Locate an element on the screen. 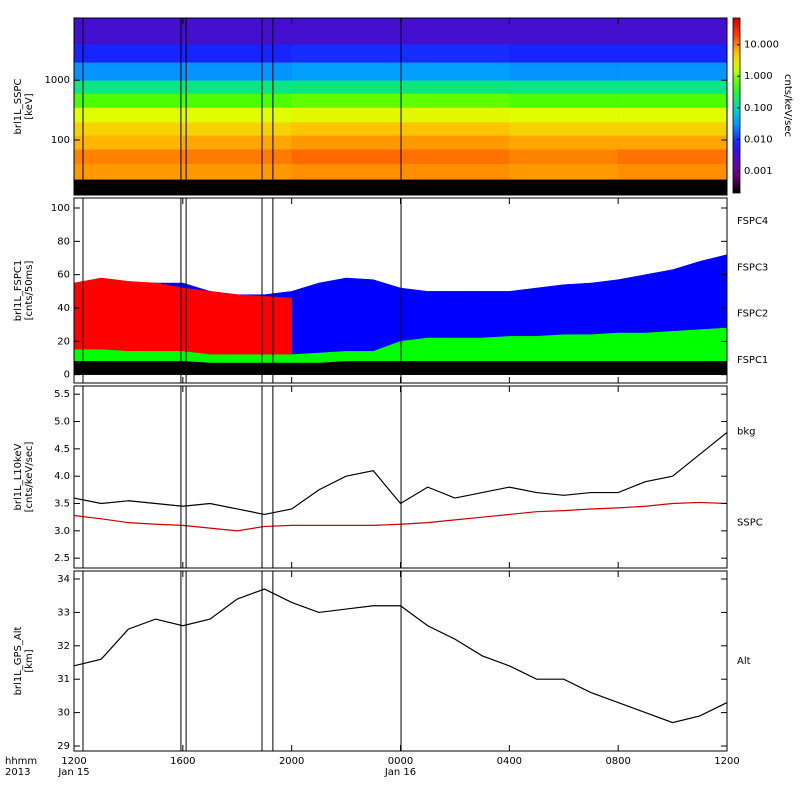 Image resolution: width=800 pixels, height=800 pixels. y-axis-label: [cnts/keV/sec] is located at coordinates (29, 477).